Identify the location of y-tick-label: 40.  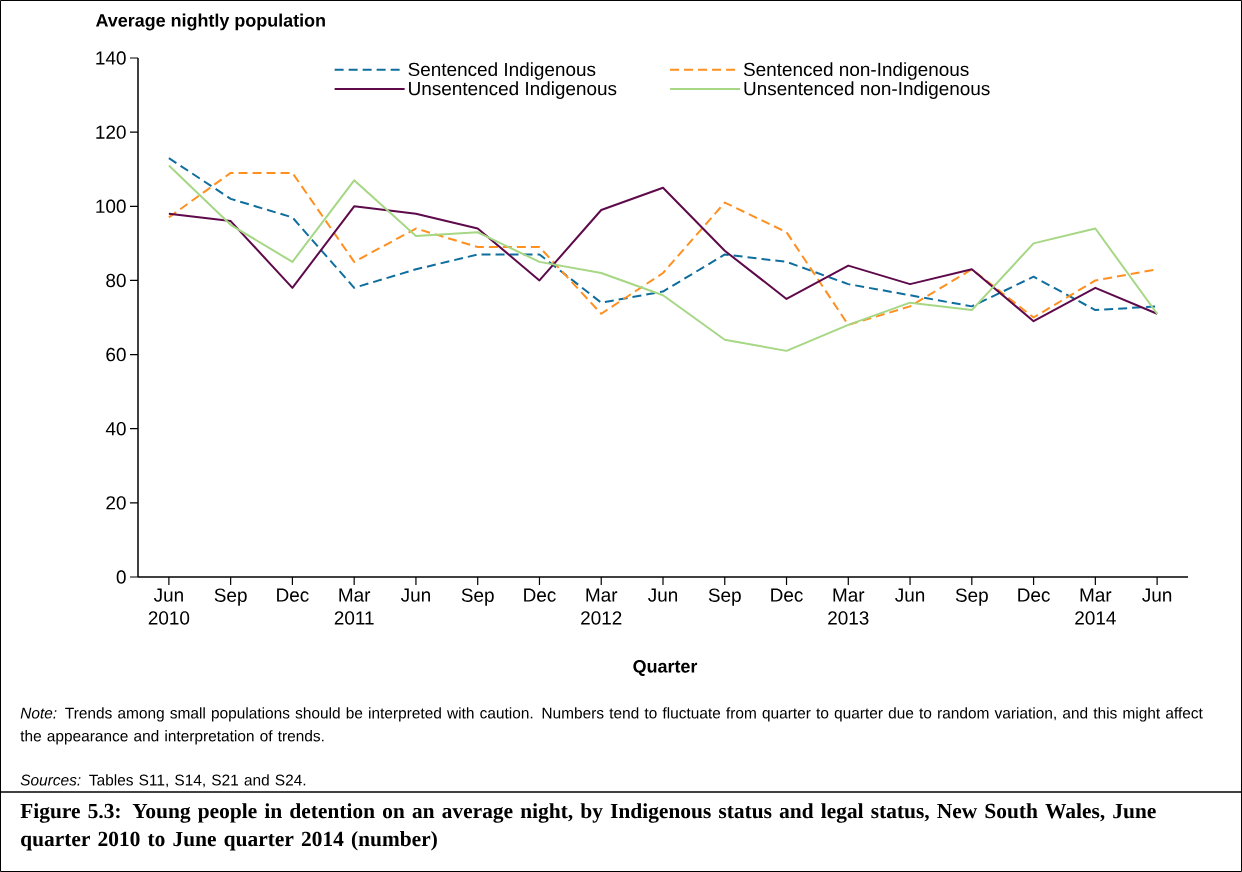
(115, 429).